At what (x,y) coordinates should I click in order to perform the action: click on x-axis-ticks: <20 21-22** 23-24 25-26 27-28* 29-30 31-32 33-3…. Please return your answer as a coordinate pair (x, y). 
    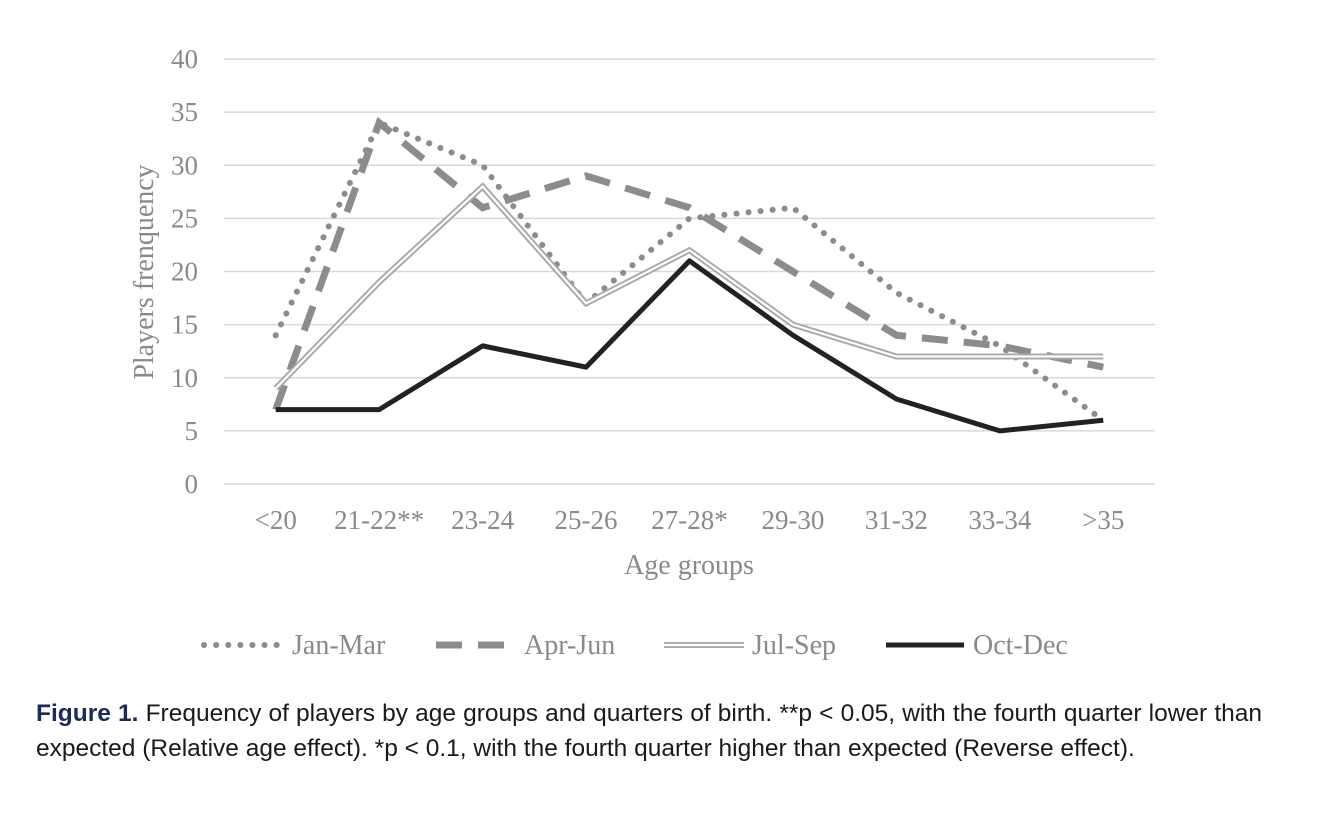
    Looking at the image, I should click on (690, 520).